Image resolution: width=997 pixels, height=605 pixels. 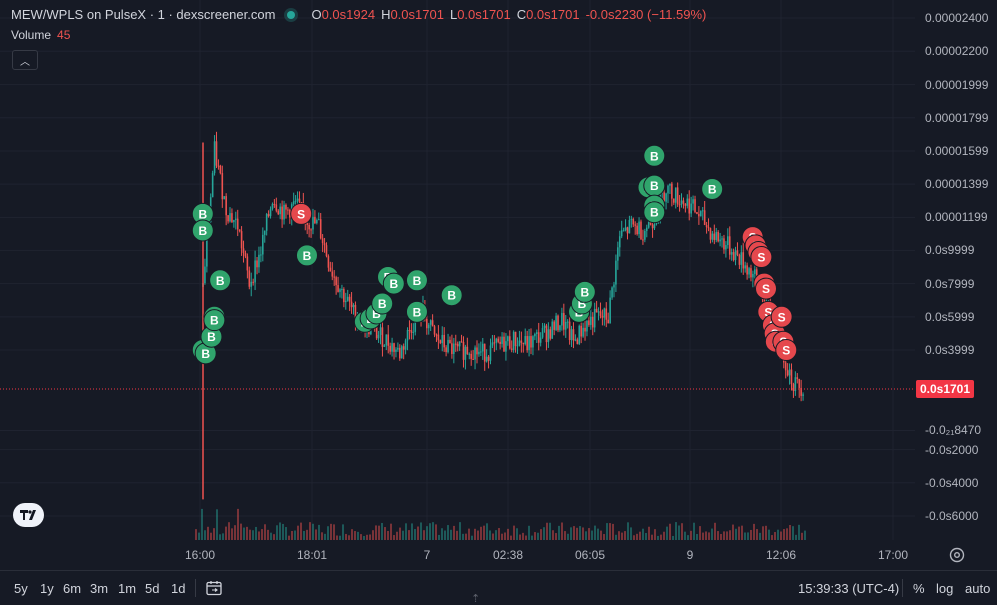 I want to click on price-tick-label: 0.00001599, so click(x=957, y=150).